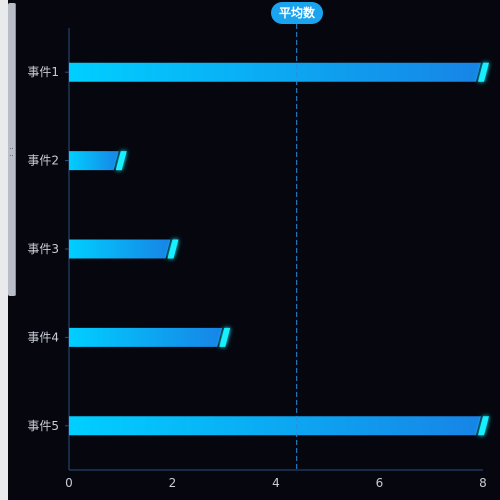 The image size is (500, 500). Describe the element at coordinates (173, 483) in the screenshot. I see `x-tick-label: 2` at that location.